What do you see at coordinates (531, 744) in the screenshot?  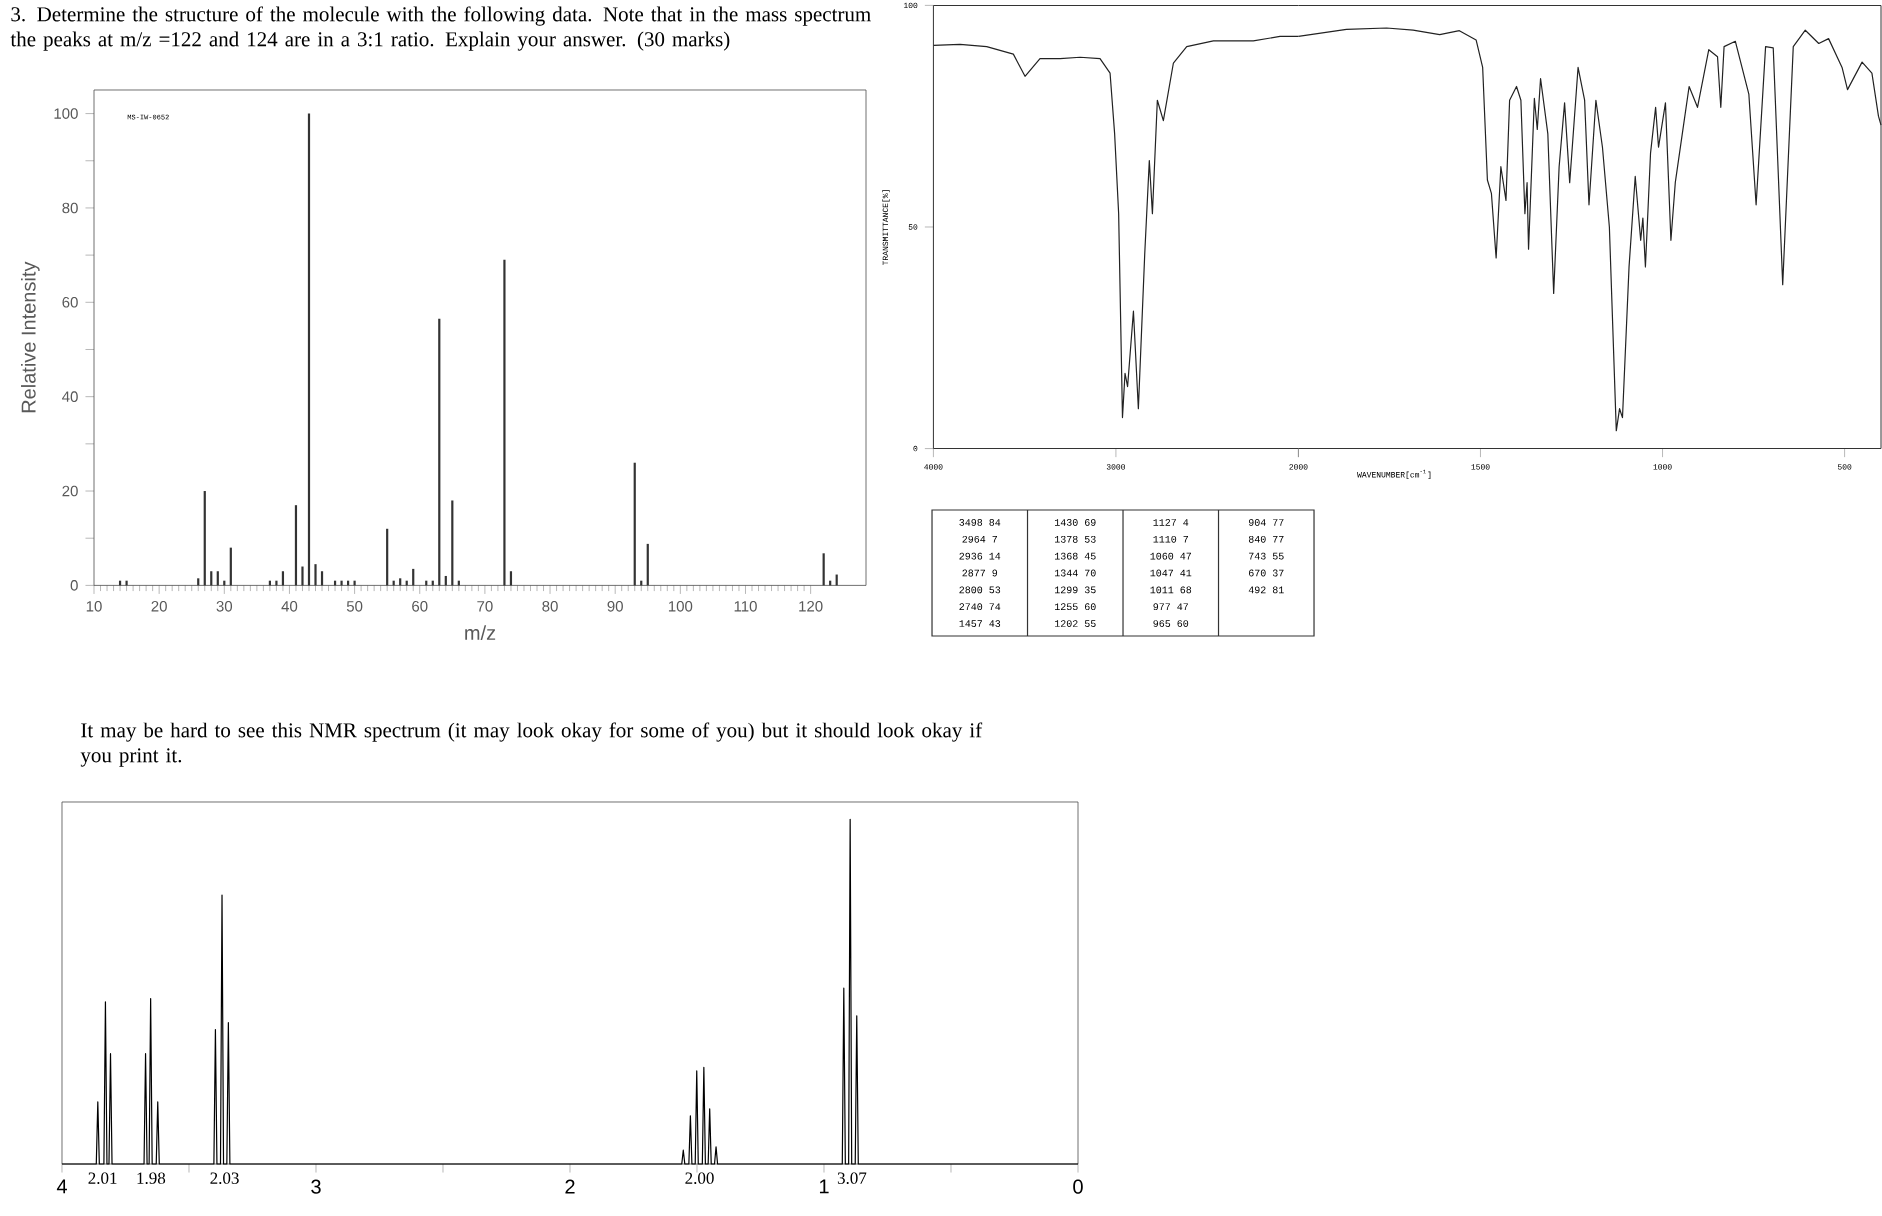 I see `chart-title: It may be hard to see this NMR spectrum (it may look okay for some of you) but it should look okay if you print it.` at bounding box center [531, 744].